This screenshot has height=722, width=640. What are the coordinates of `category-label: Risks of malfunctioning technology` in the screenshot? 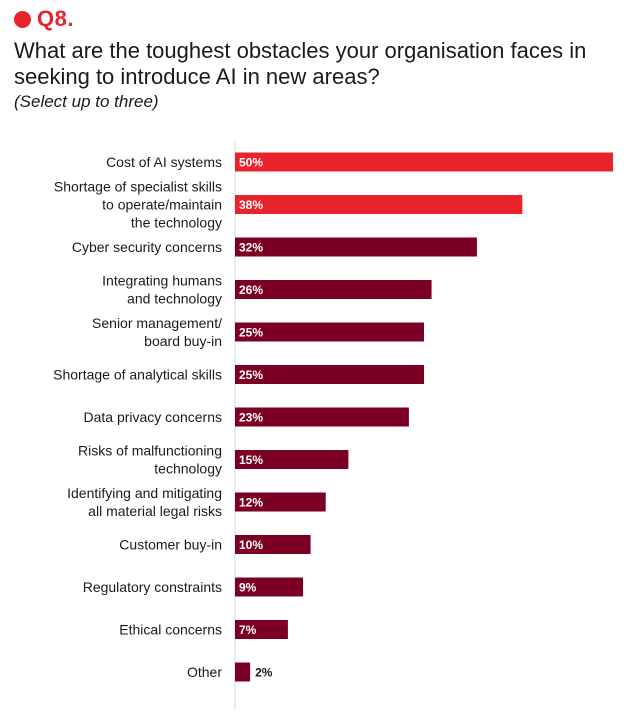 It's located at (150, 460).